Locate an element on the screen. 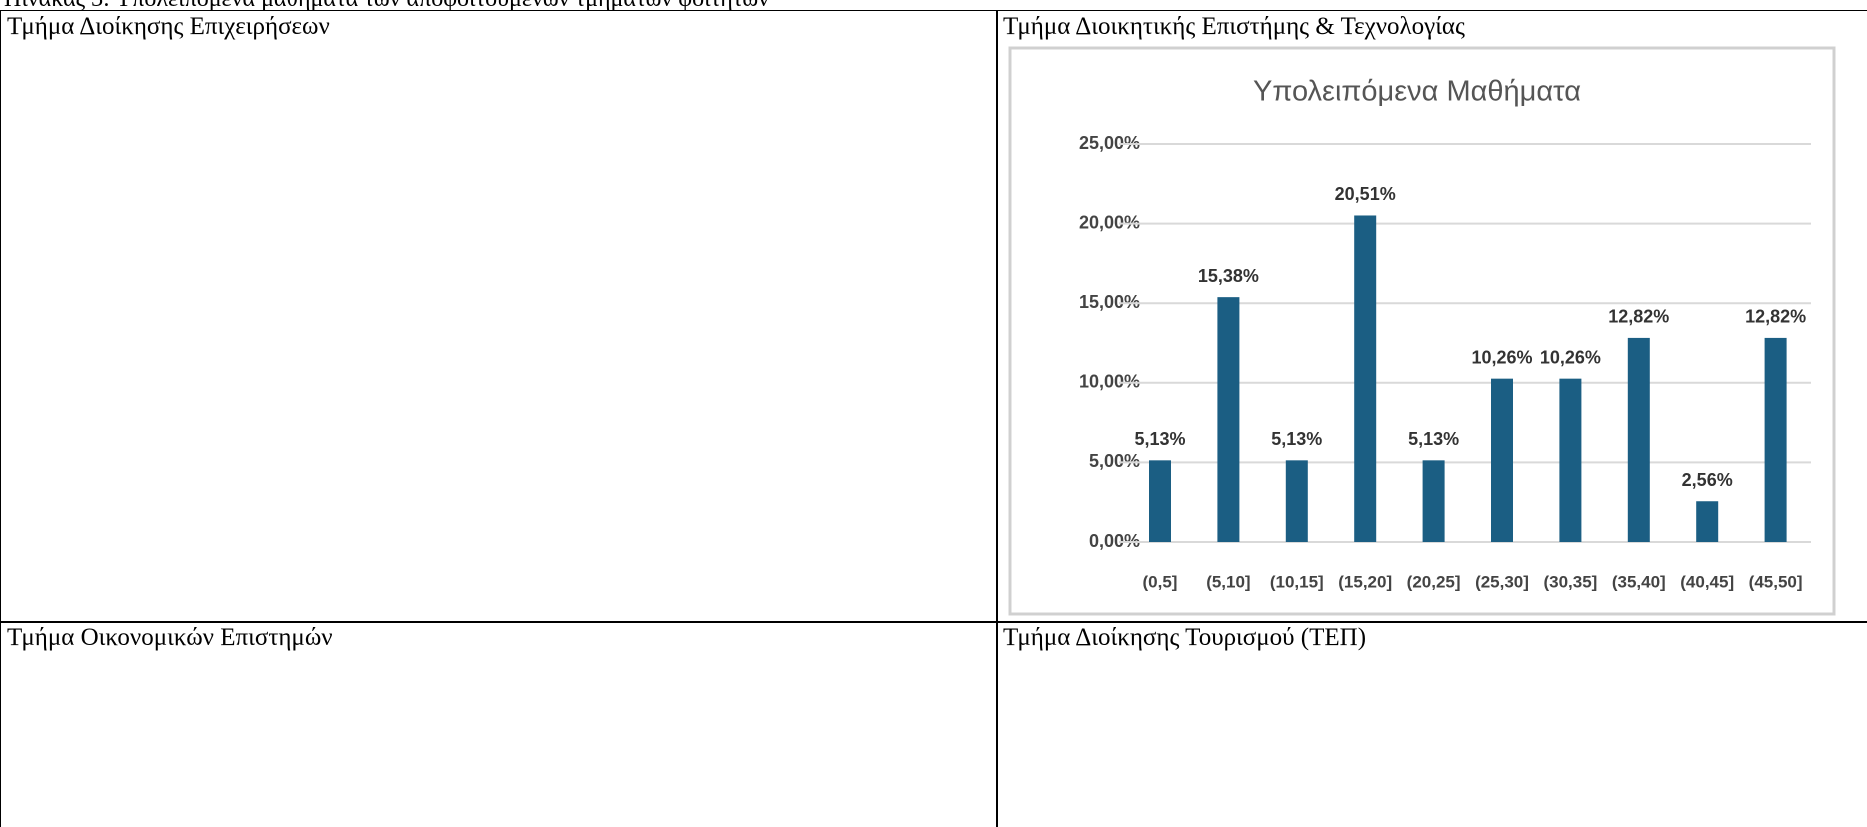 This screenshot has width=1867, height=827. data-label: 2,56% is located at coordinates (1707, 480).